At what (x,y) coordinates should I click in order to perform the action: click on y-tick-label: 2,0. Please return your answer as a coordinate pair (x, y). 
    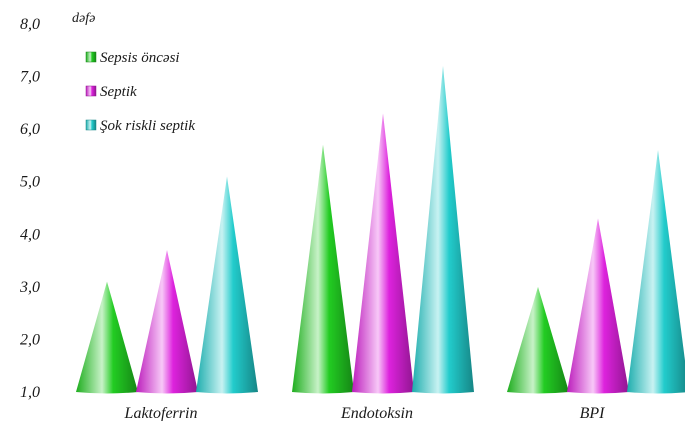
    Looking at the image, I should click on (30, 339).